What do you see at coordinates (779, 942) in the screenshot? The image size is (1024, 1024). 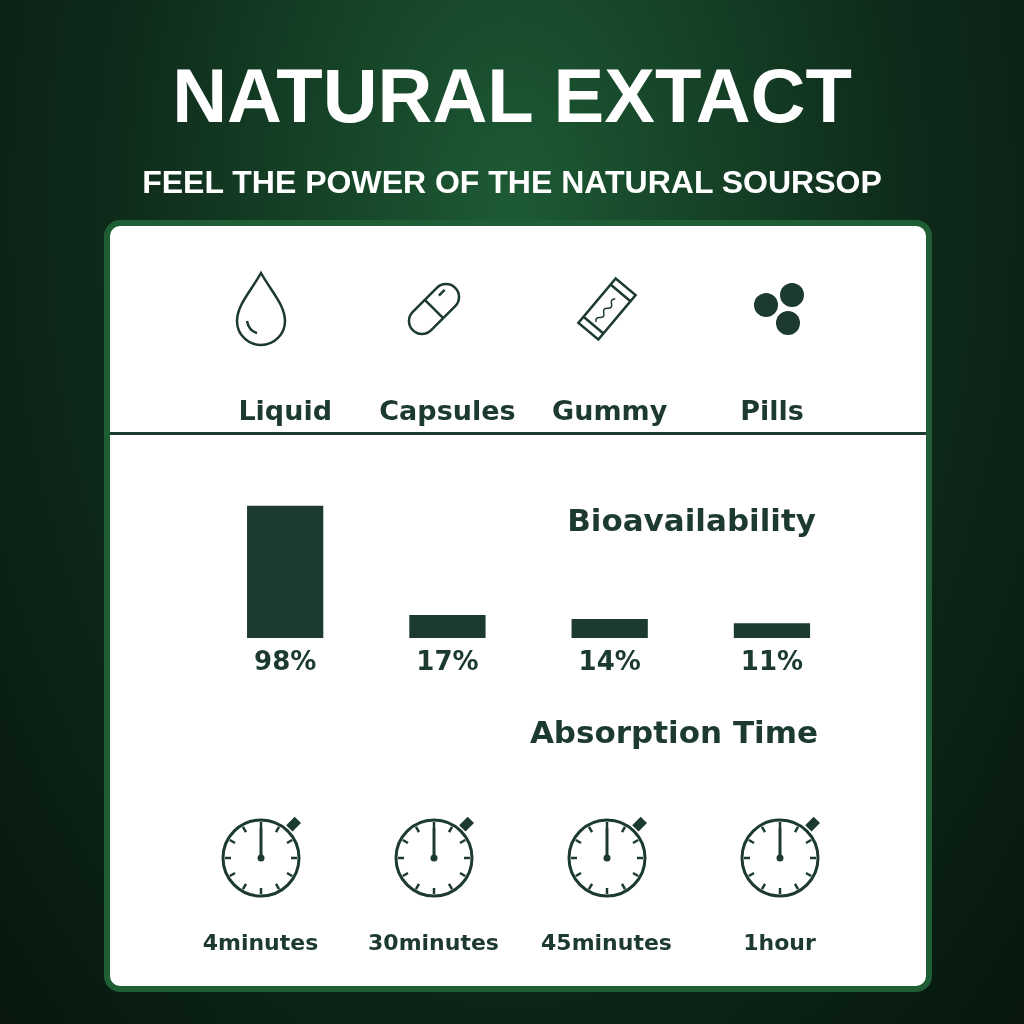 I see `category-label: 1hour` at bounding box center [779, 942].